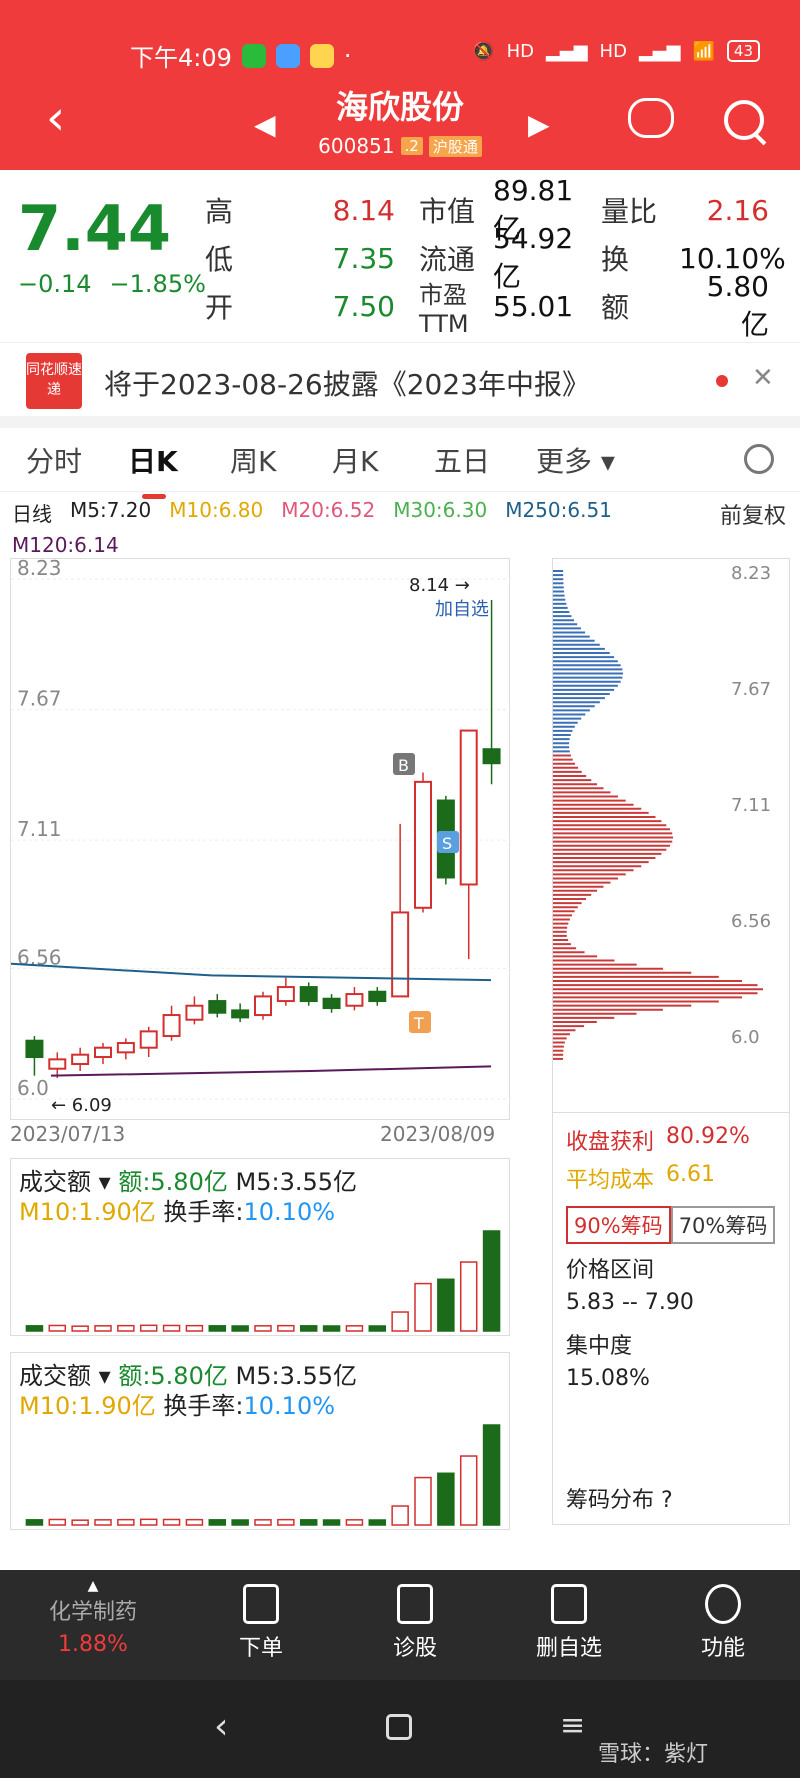 The image size is (800, 1778). I want to click on ma20: M20:6.52, so click(328, 510).